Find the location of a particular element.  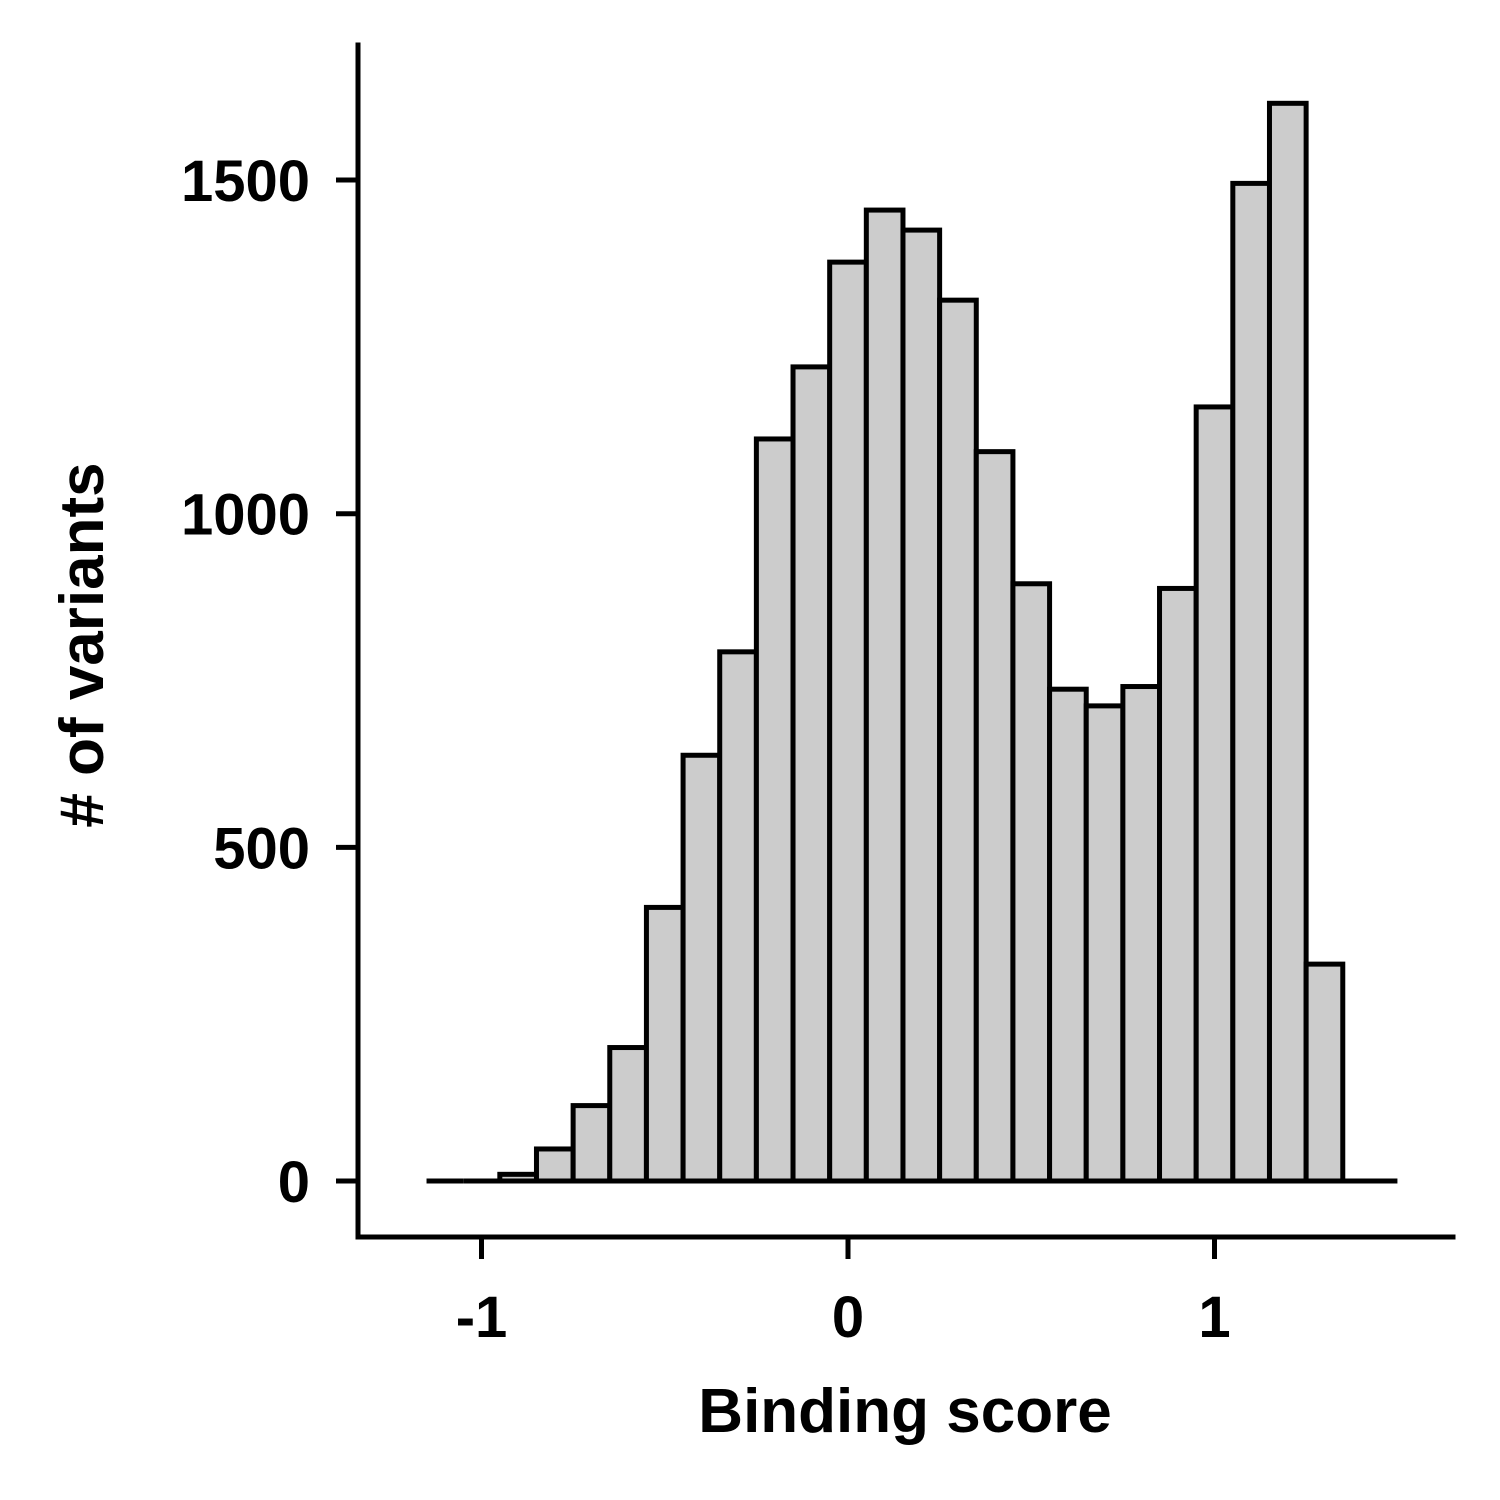

y-tick-label: 500 is located at coordinates (261, 848).